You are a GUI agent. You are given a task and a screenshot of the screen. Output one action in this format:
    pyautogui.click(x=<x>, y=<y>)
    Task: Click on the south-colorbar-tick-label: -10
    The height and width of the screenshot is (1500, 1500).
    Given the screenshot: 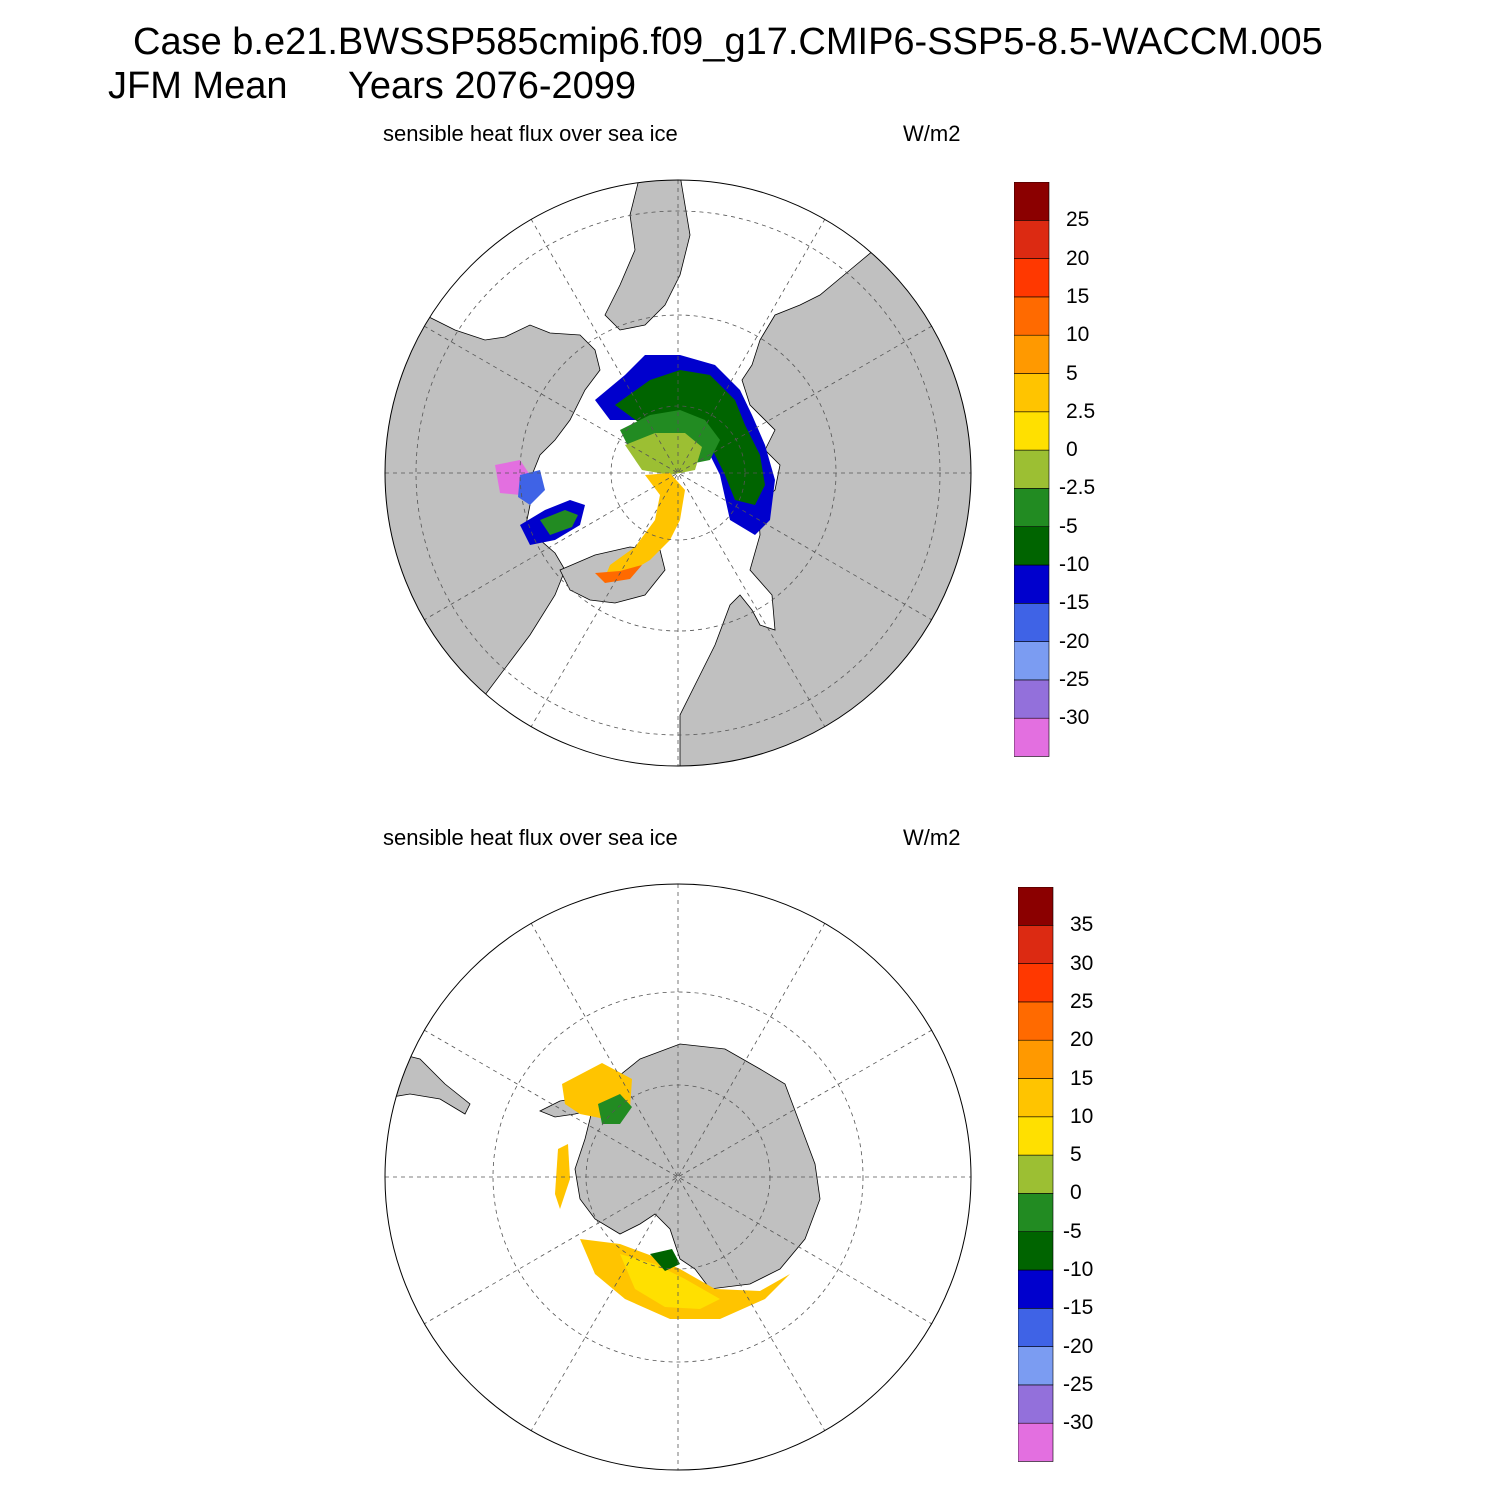 What is the action you would take?
    pyautogui.click(x=1078, y=1269)
    